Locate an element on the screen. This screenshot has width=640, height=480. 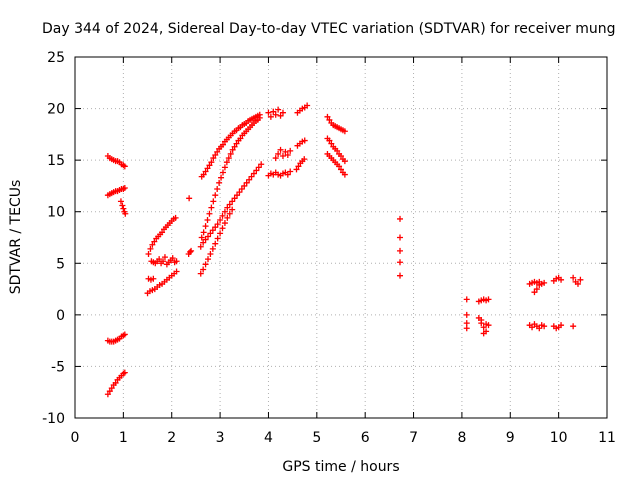
series-step-4.6-mid is located at coordinates (301, 143).